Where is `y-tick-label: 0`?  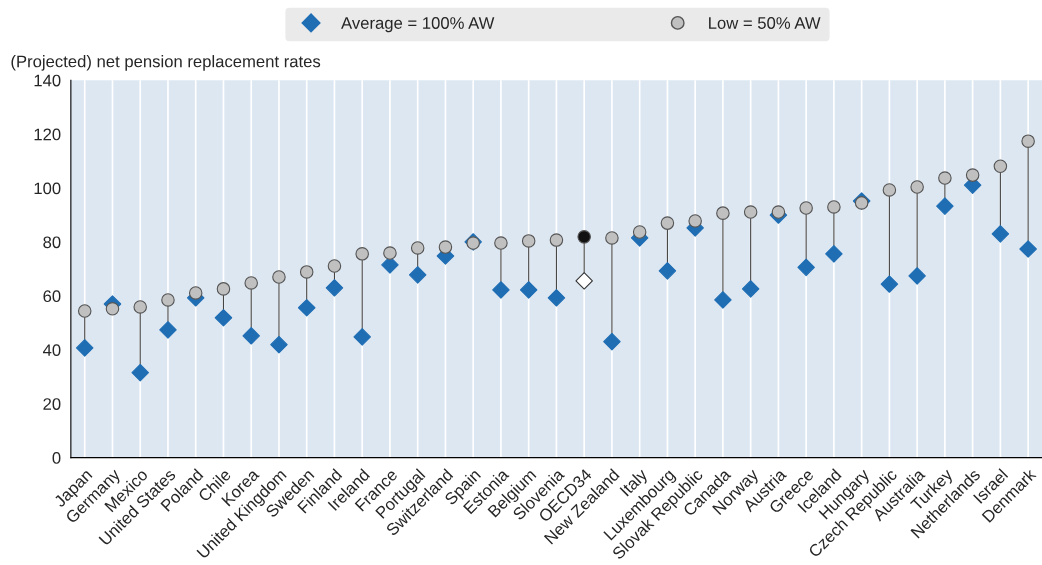
y-tick-label: 0 is located at coordinates (56, 458).